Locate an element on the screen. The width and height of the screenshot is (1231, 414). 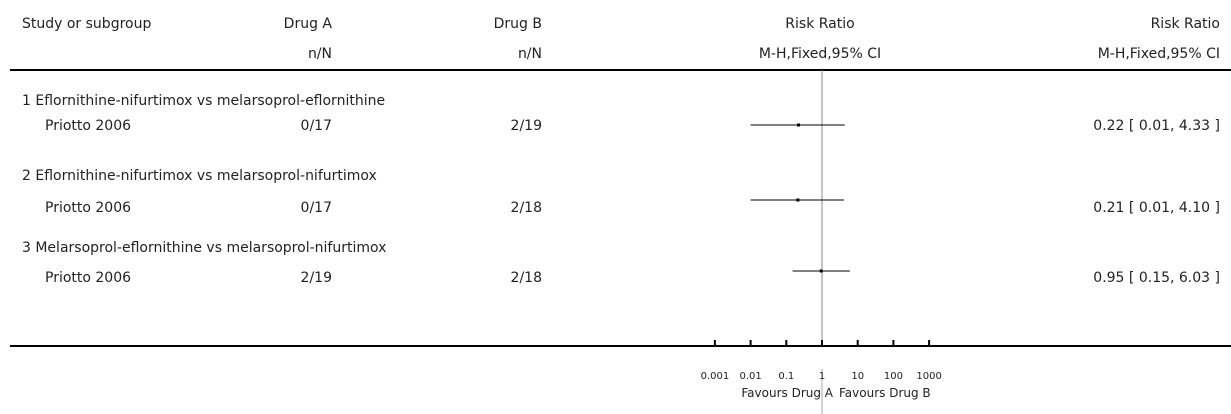
axis-rule is located at coordinates (620, 346).